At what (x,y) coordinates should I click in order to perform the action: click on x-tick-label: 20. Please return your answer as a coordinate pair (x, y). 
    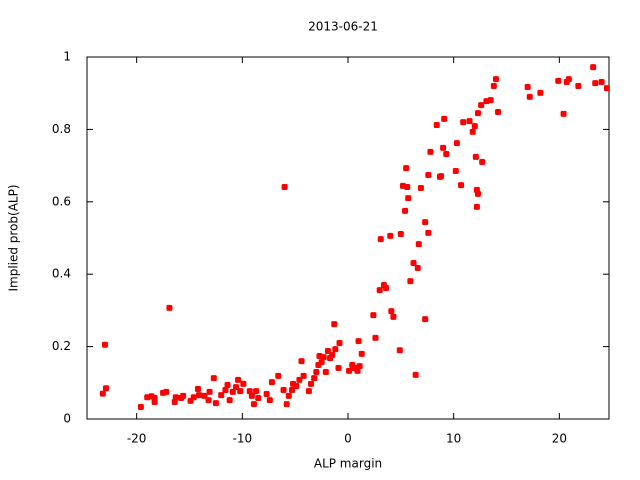
    Looking at the image, I should click on (559, 439).